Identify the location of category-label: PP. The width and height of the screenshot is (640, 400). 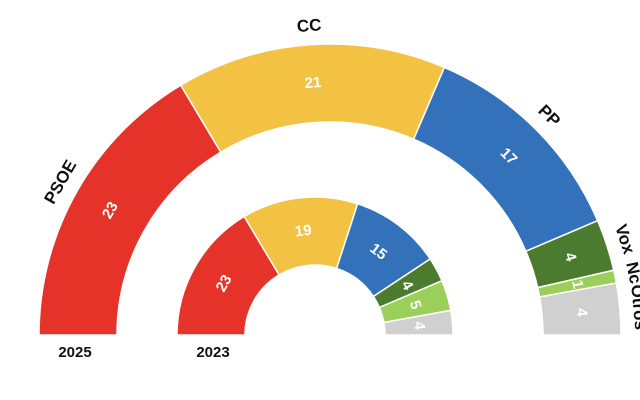
(548, 115).